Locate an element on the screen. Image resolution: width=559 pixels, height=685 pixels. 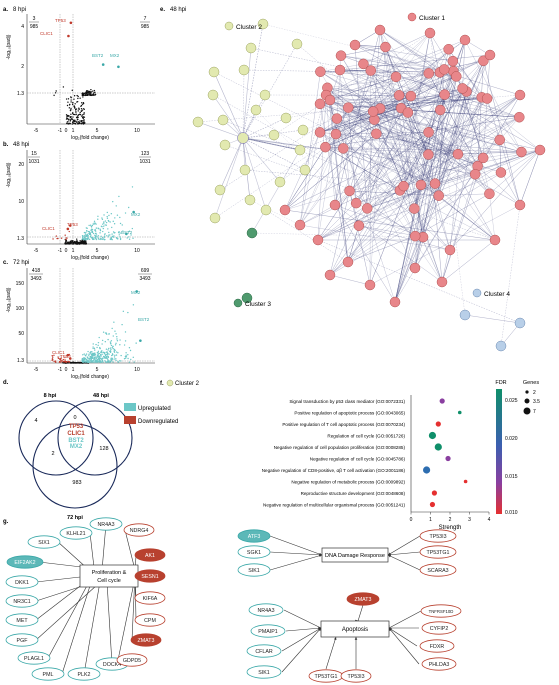
gene-node-pml is located at coordinates (48, 674).